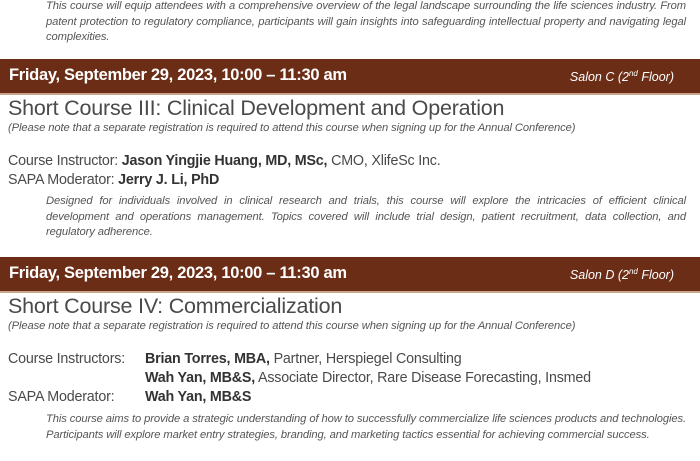 Image resolution: width=700 pixels, height=461 pixels. I want to click on session-room: Salon D (2nd Floor), so click(621, 275).